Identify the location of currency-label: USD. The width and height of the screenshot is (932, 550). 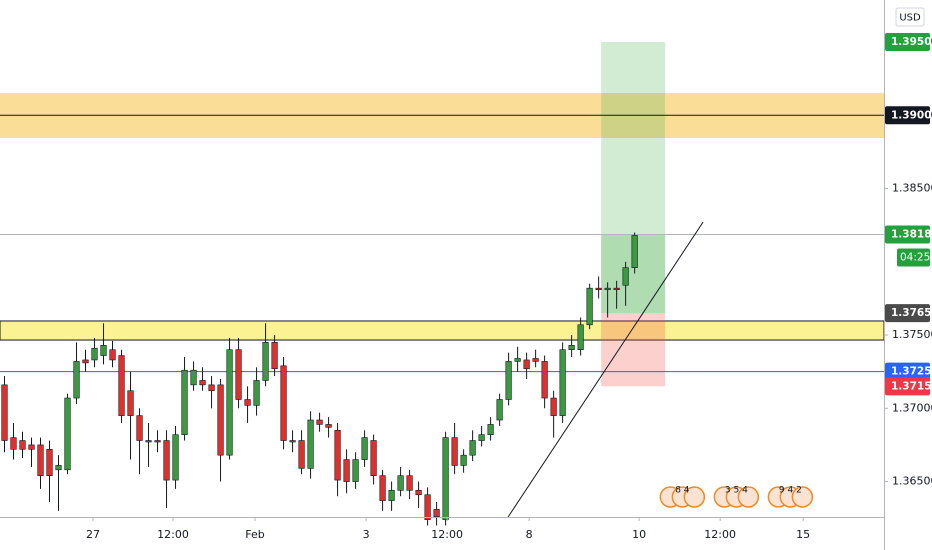
(910, 18).